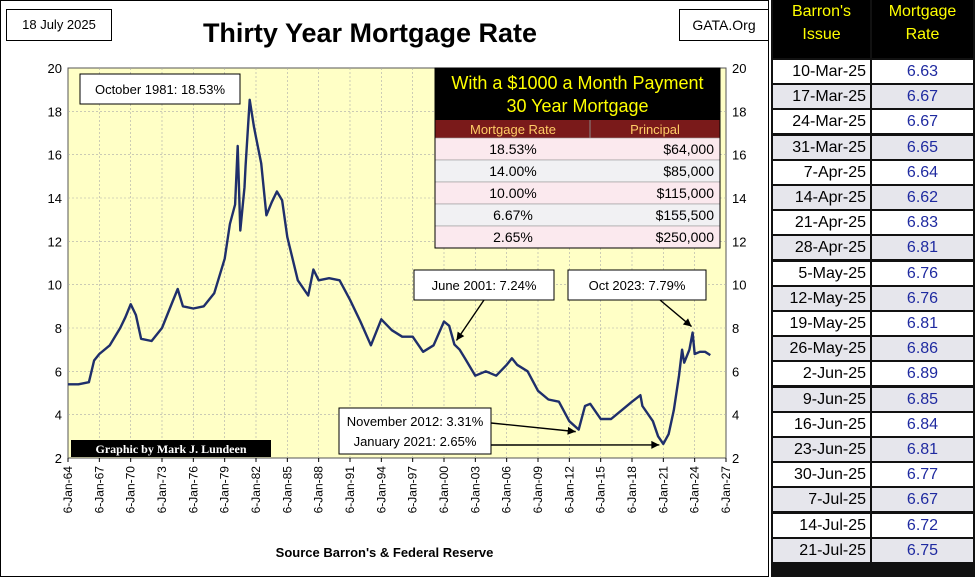 Image resolution: width=975 pixels, height=577 pixels. Describe the element at coordinates (381, 490) in the screenshot. I see `x-tick-label: 6-Jan-94` at that location.